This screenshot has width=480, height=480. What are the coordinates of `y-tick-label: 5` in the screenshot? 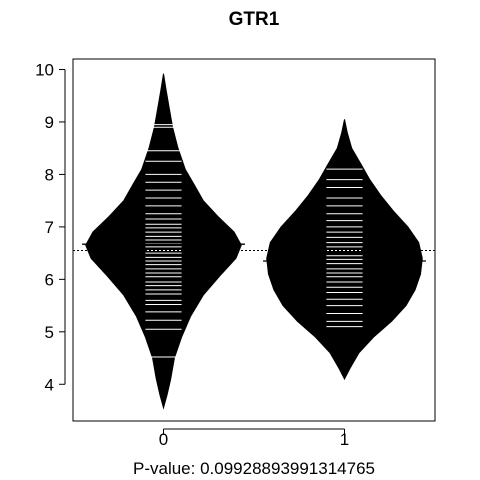 It's located at (49, 332).